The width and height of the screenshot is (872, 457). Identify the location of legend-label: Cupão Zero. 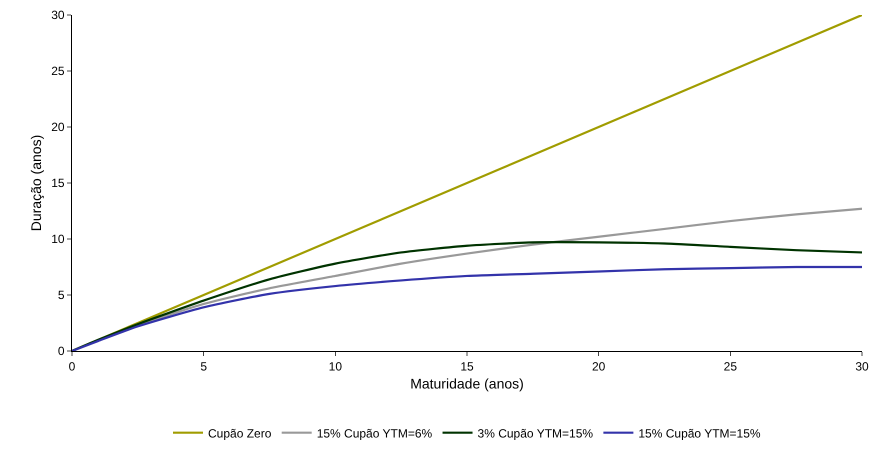
(240, 433).